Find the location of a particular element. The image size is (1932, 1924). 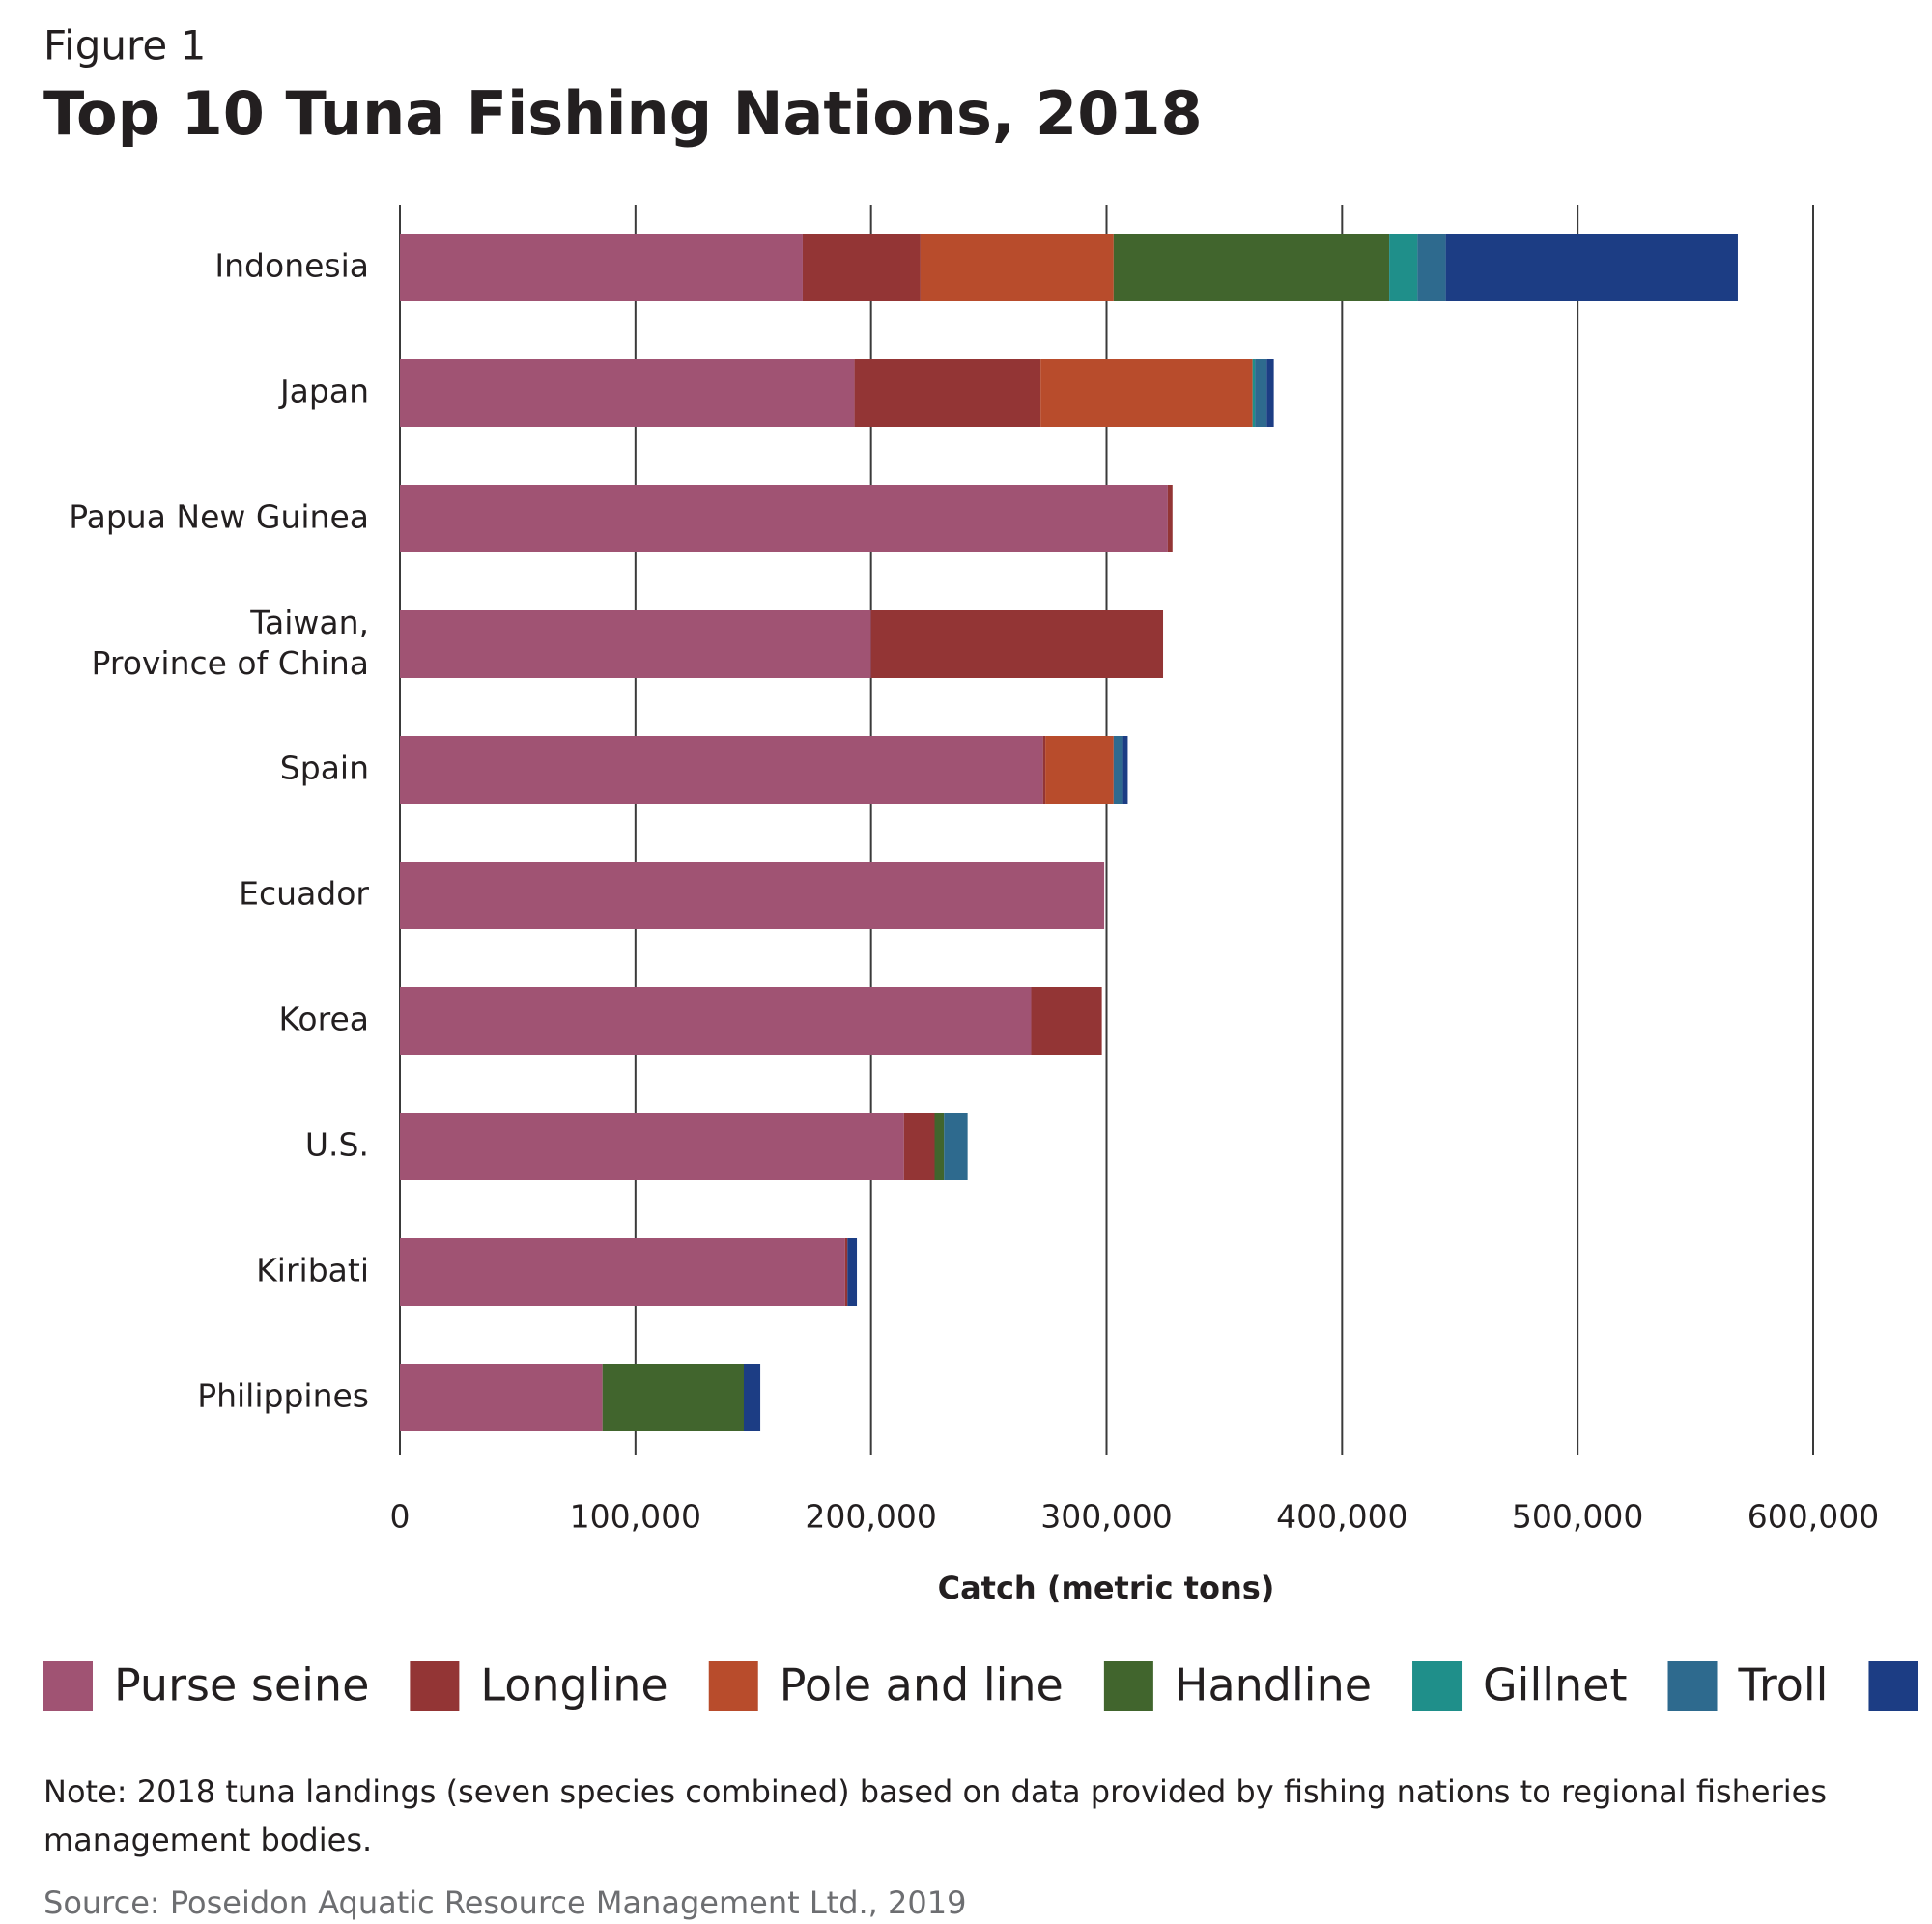

y-tick-label: Papua New Guinea is located at coordinates (219, 517).